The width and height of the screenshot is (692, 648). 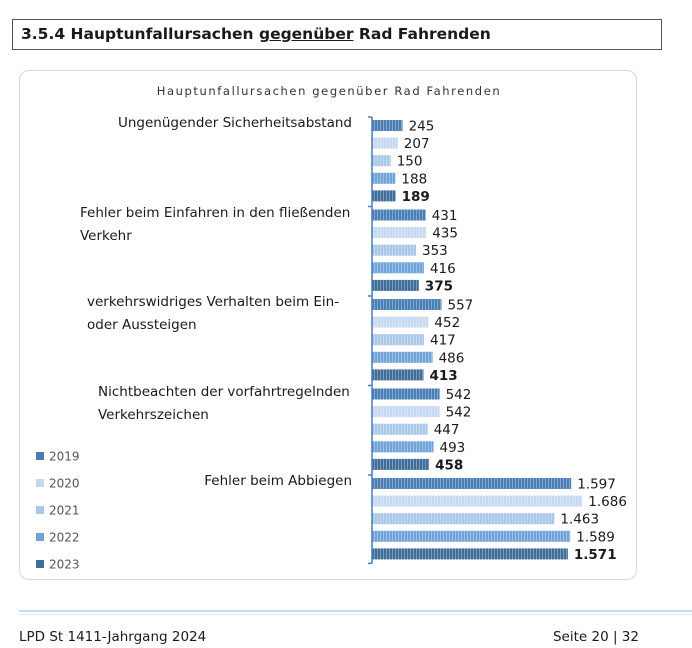 What do you see at coordinates (40, 564) in the screenshot?
I see `legend-swatch-2023` at bounding box center [40, 564].